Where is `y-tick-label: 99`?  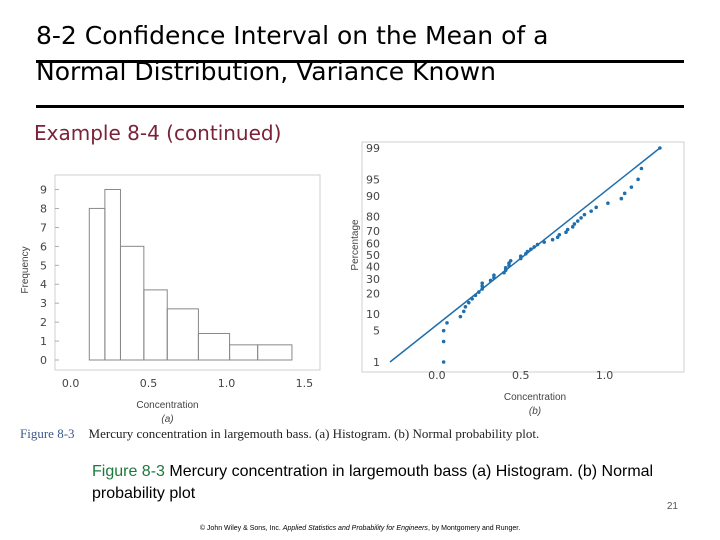 y-tick-label: 99 is located at coordinates (373, 148).